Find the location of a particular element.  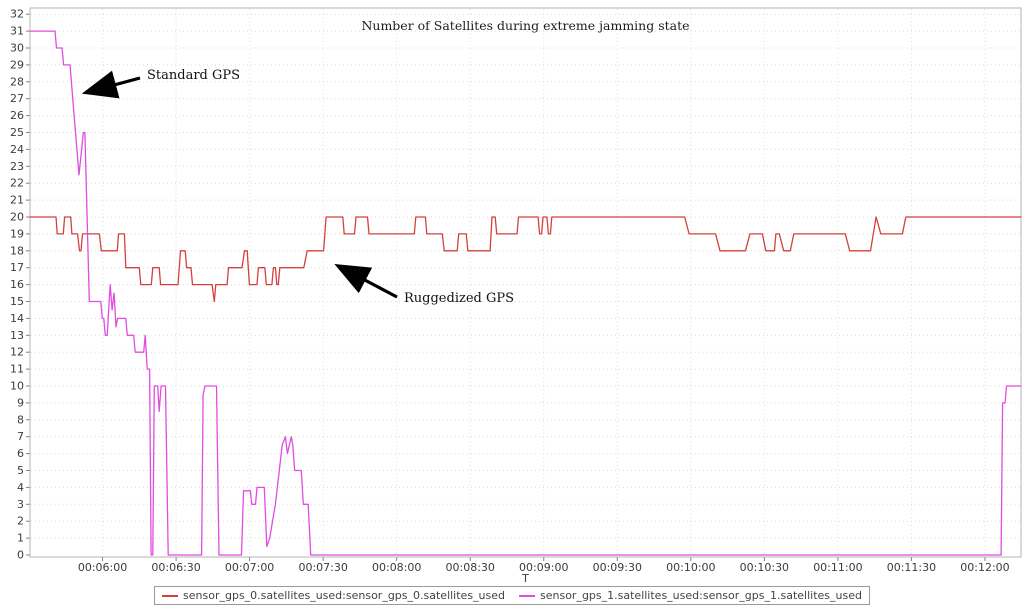

y-tick-label: 20 is located at coordinates (17, 217).